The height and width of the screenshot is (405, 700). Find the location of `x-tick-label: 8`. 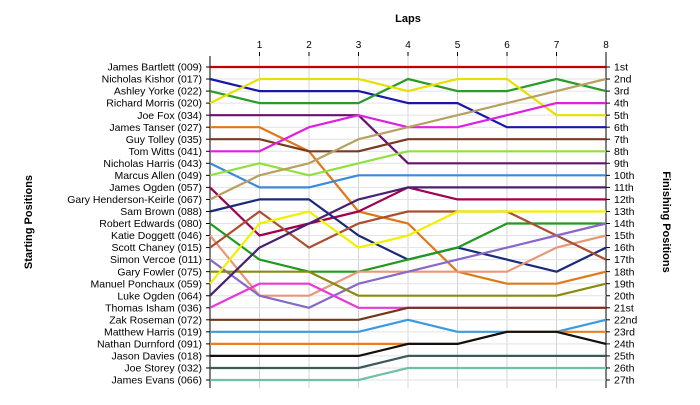

x-tick-label: 8 is located at coordinates (606, 45).